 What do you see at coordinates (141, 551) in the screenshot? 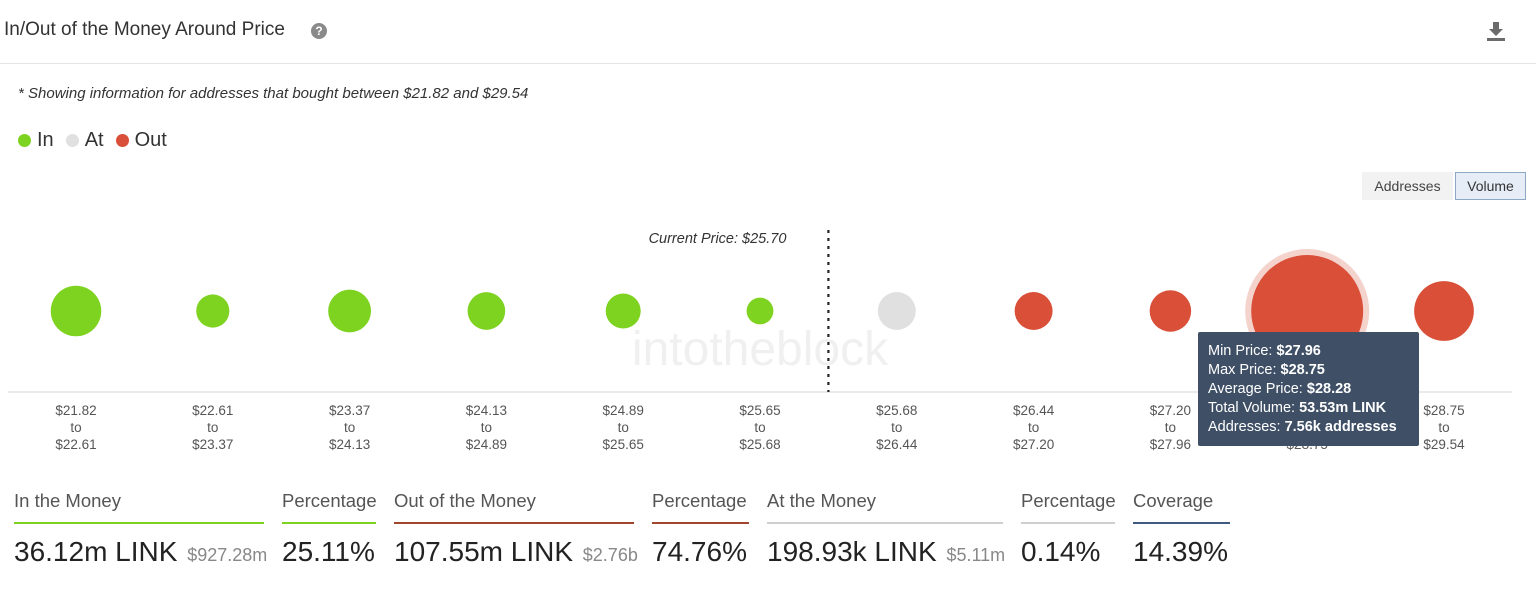
I see `stat-value-in: 36.12m LINK $927.28m` at bounding box center [141, 551].